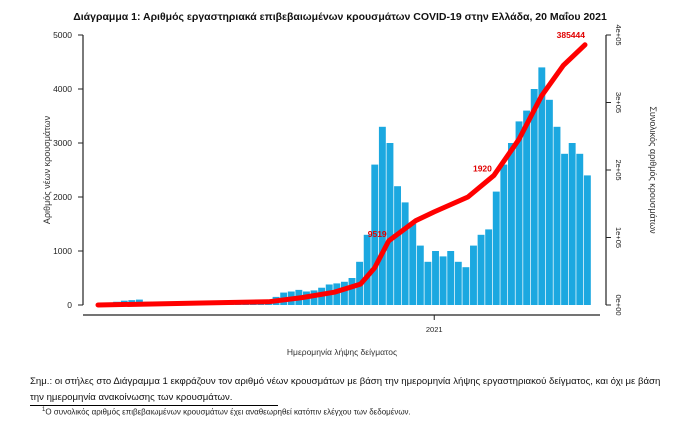 Image resolution: width=687 pixels, height=423 pixels. I want to click on footnote-divider, so click(154, 405).